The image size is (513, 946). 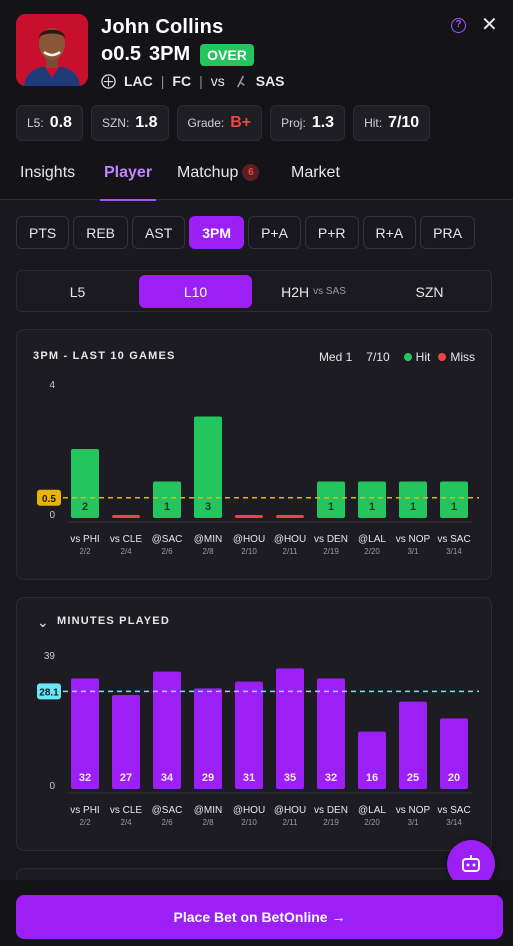 What do you see at coordinates (442, 357) in the screenshot?
I see `miss-dot-icon` at bounding box center [442, 357].